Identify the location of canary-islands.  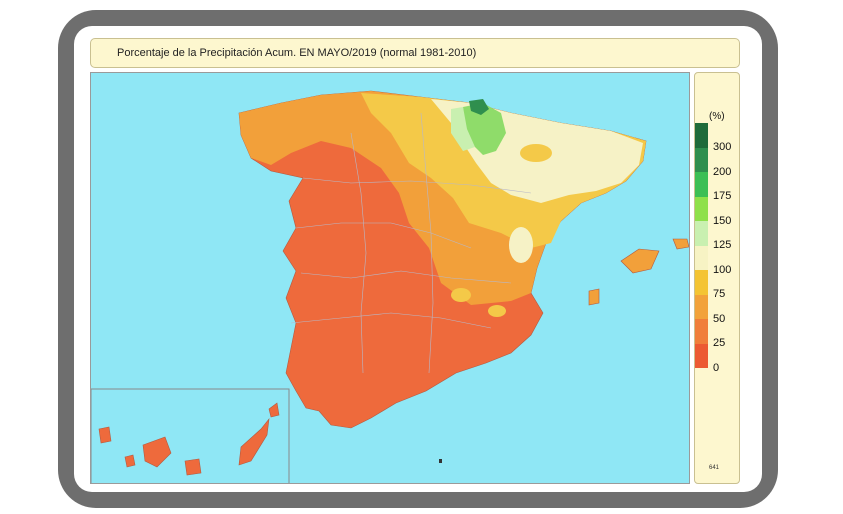
(189, 439).